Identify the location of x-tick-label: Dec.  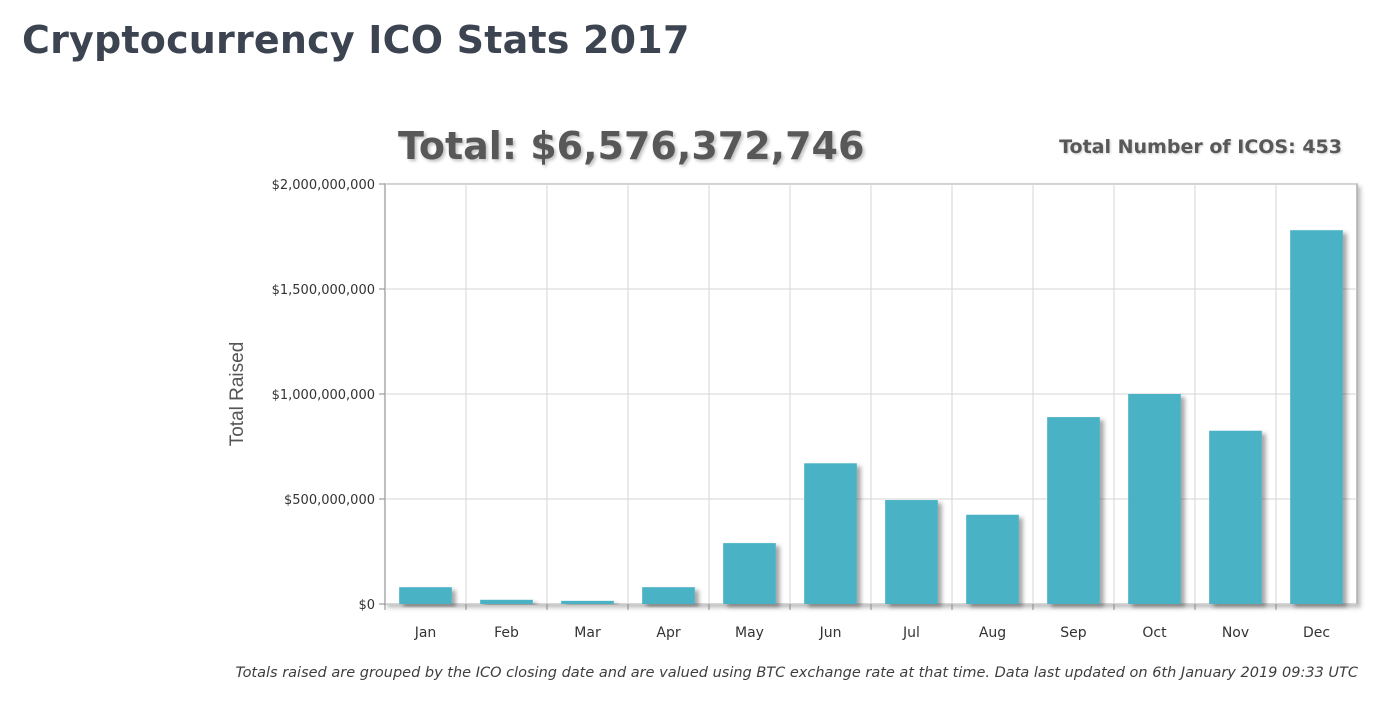
(1316, 633).